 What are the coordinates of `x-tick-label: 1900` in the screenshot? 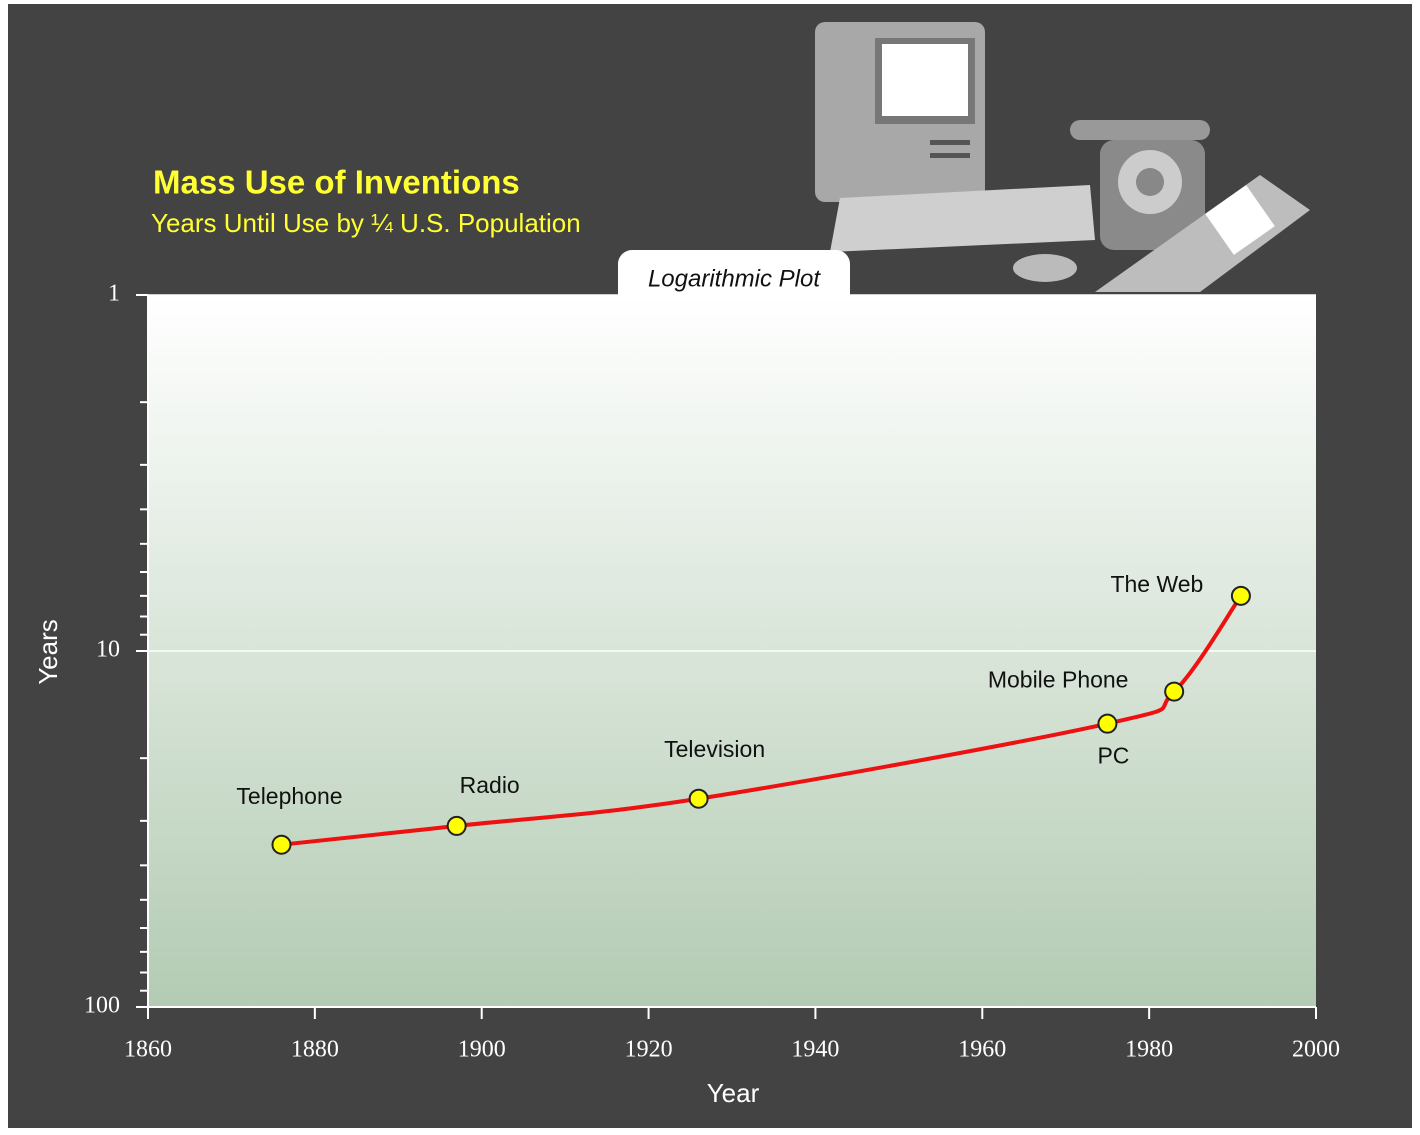 It's located at (482, 1050).